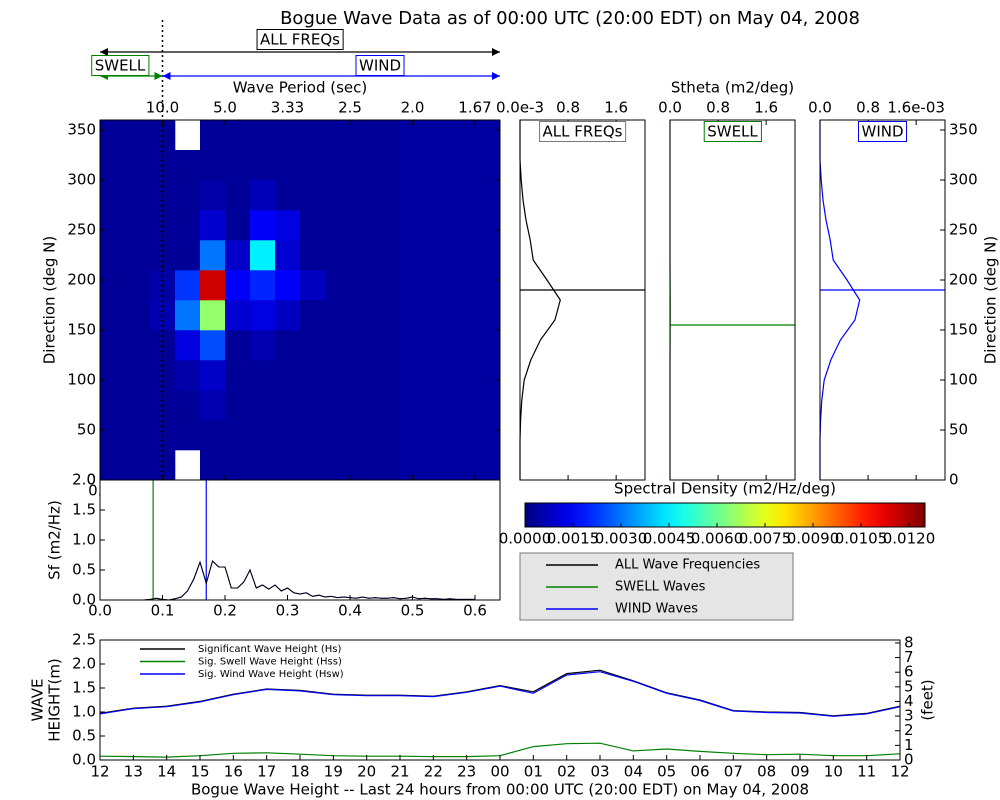  Describe the element at coordinates (909, 686) in the screenshot. I see `y2-tick-label: 5` at that location.